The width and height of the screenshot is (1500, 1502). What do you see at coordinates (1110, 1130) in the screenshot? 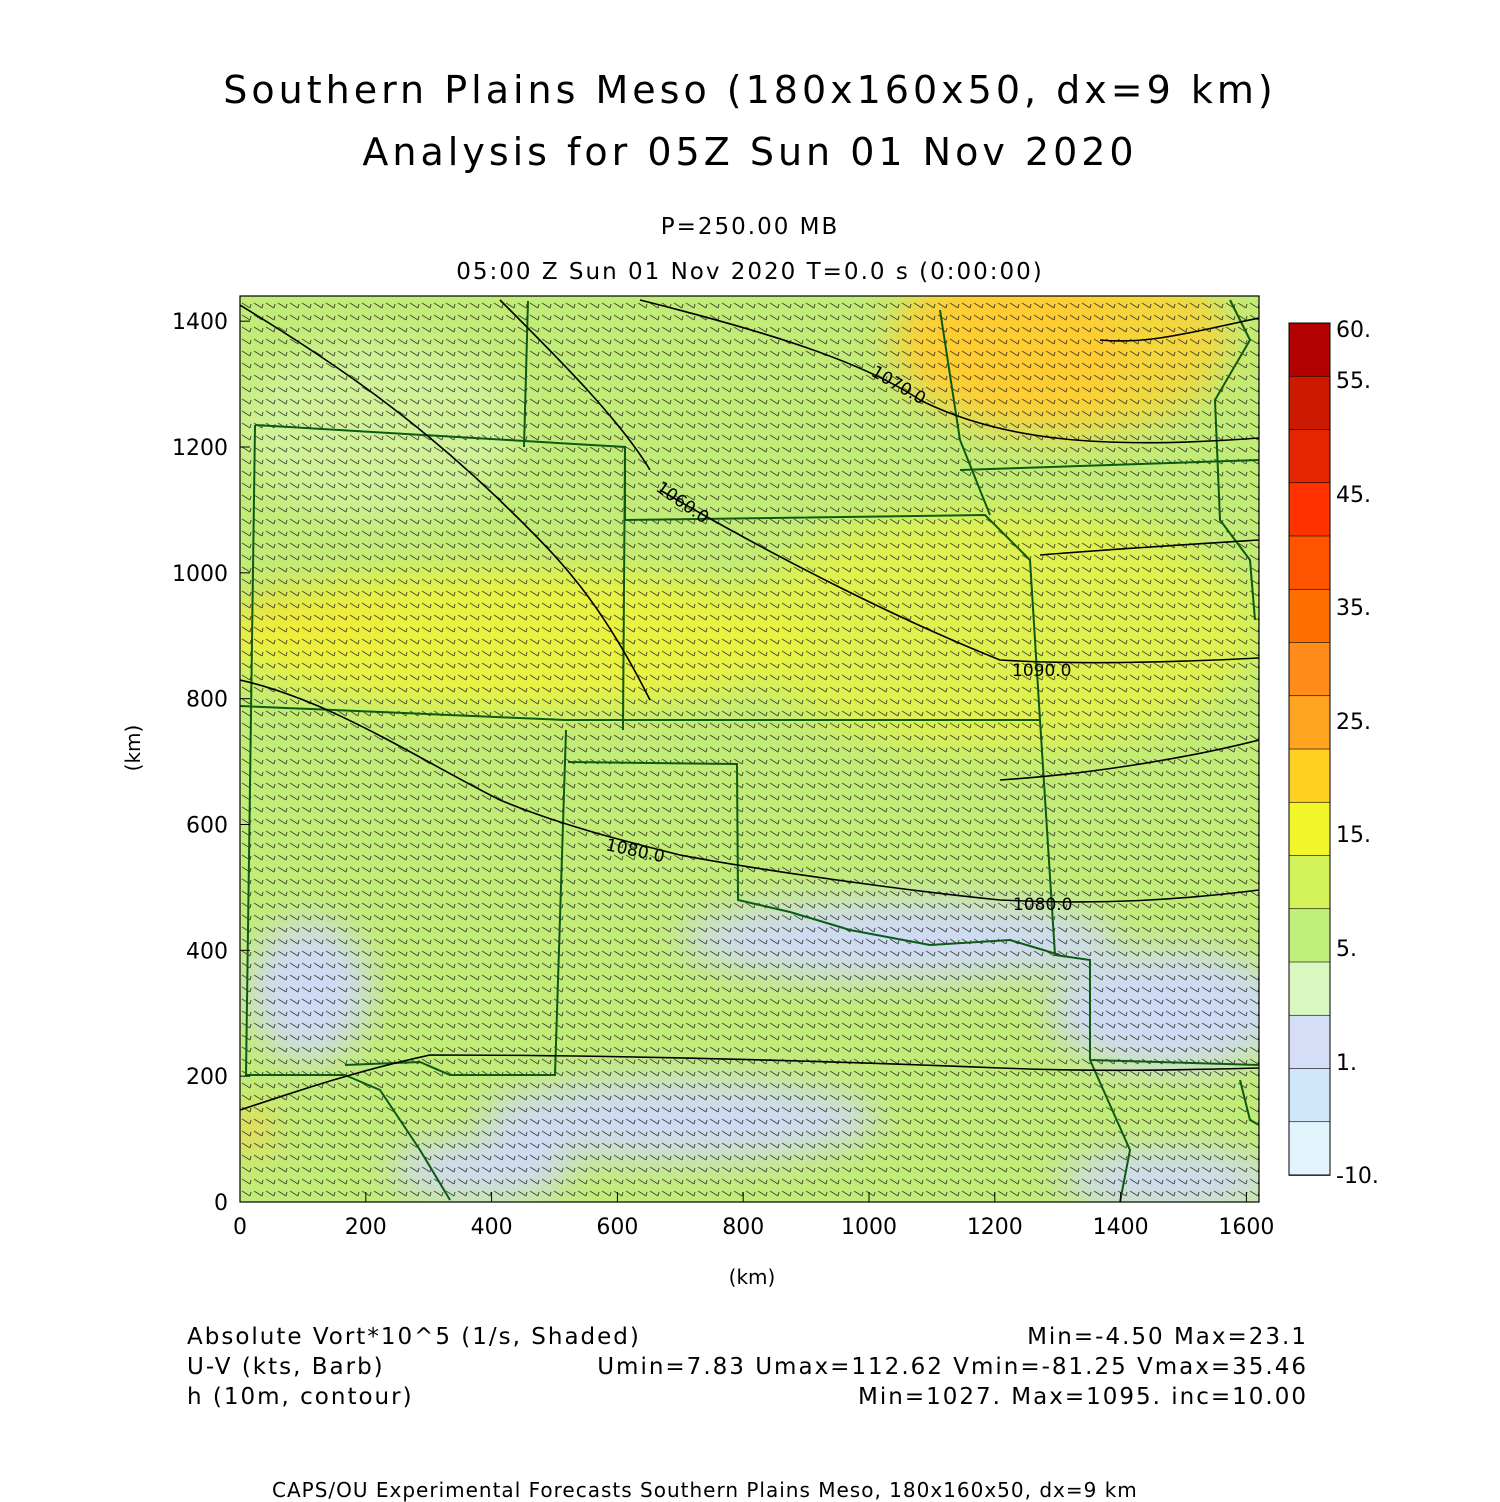
I see `boundary-texas-louisiana` at bounding box center [1110, 1130].